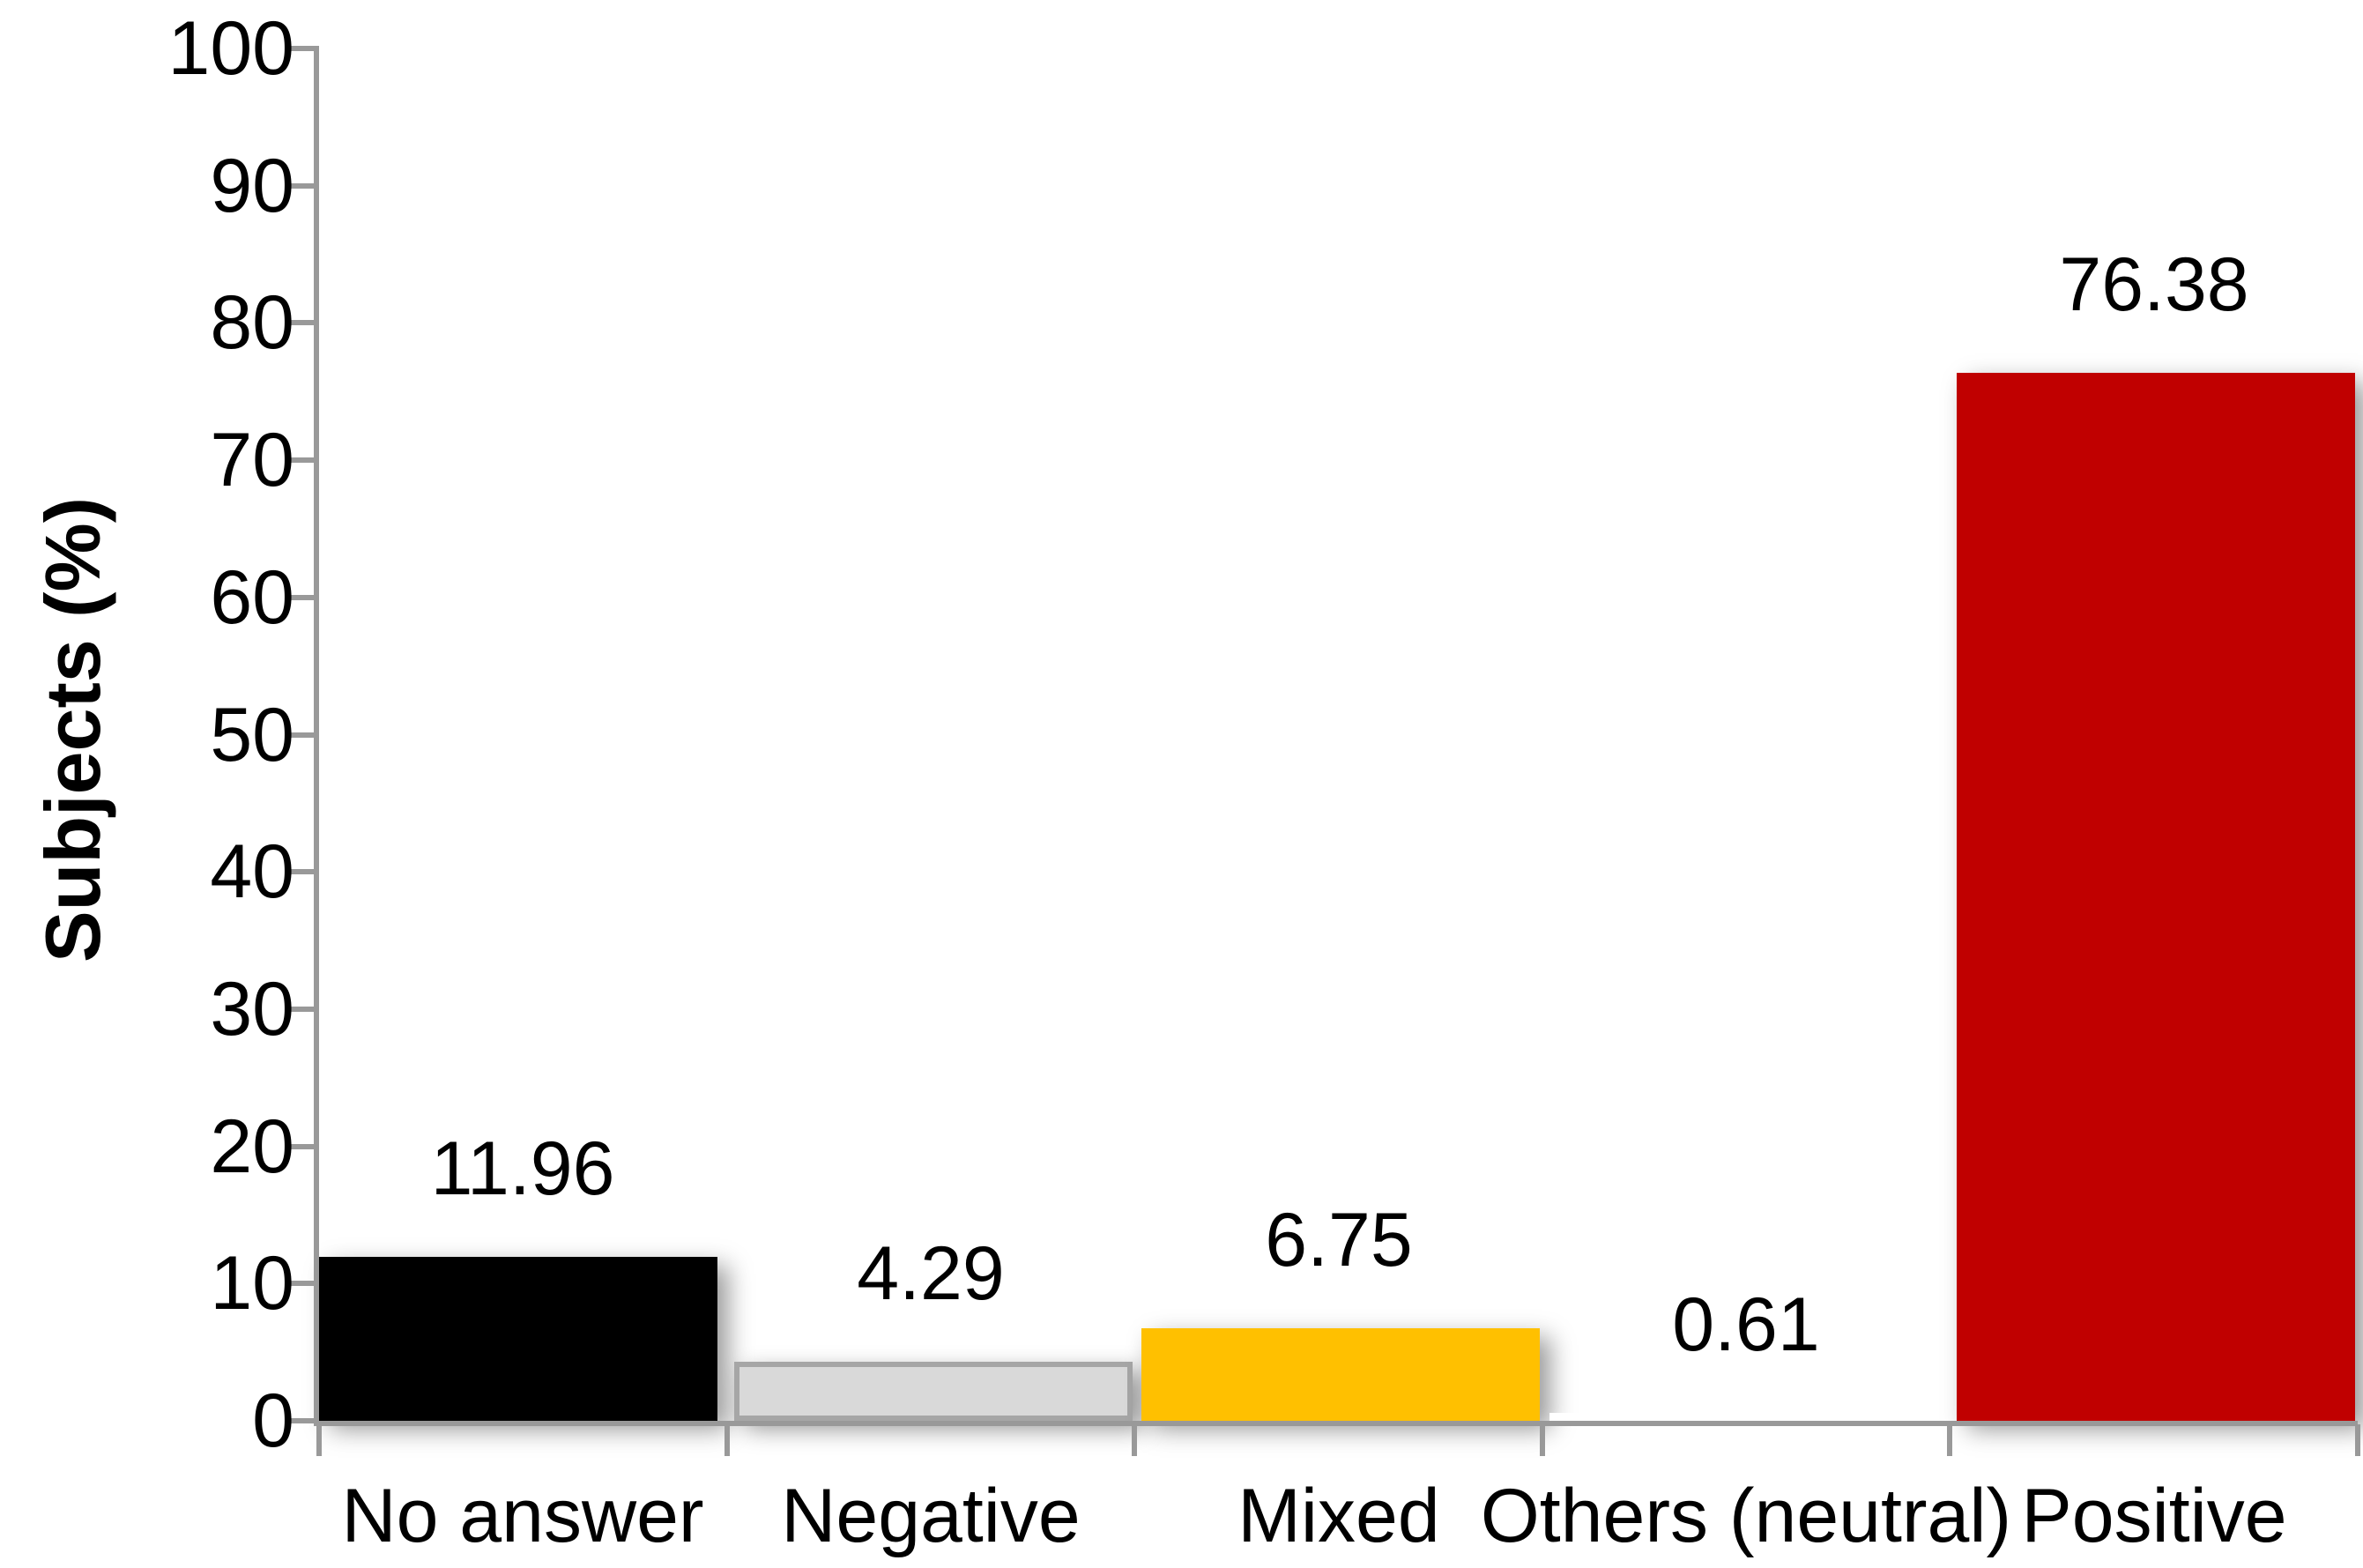 Image resolution: width=2363 pixels, height=1568 pixels. Describe the element at coordinates (1338, 1516) in the screenshot. I see `category-label: Mixed` at that location.